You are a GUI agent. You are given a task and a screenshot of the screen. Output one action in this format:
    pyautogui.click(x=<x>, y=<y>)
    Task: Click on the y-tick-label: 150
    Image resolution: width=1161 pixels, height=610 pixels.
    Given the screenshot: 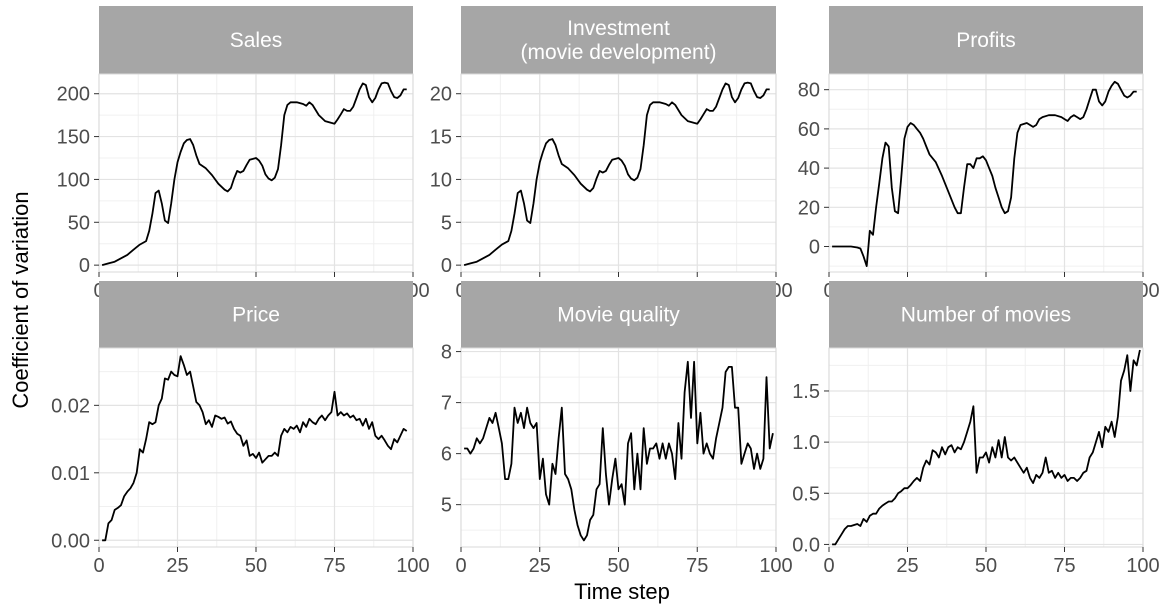 What is the action you would take?
    pyautogui.click(x=73, y=138)
    